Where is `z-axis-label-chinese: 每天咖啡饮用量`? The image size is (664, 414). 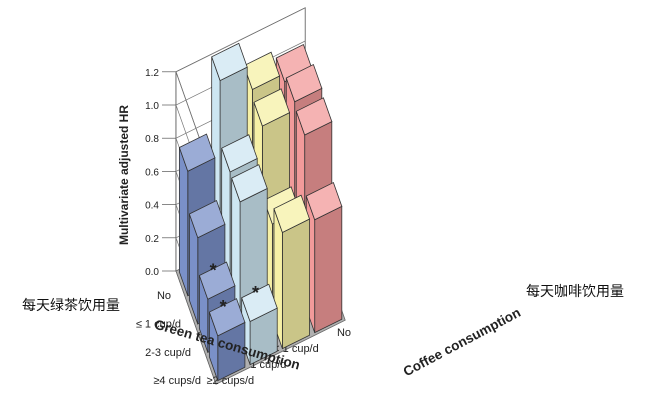
z-axis-label-chinese: 每天咖啡饮用量 is located at coordinates (575, 292).